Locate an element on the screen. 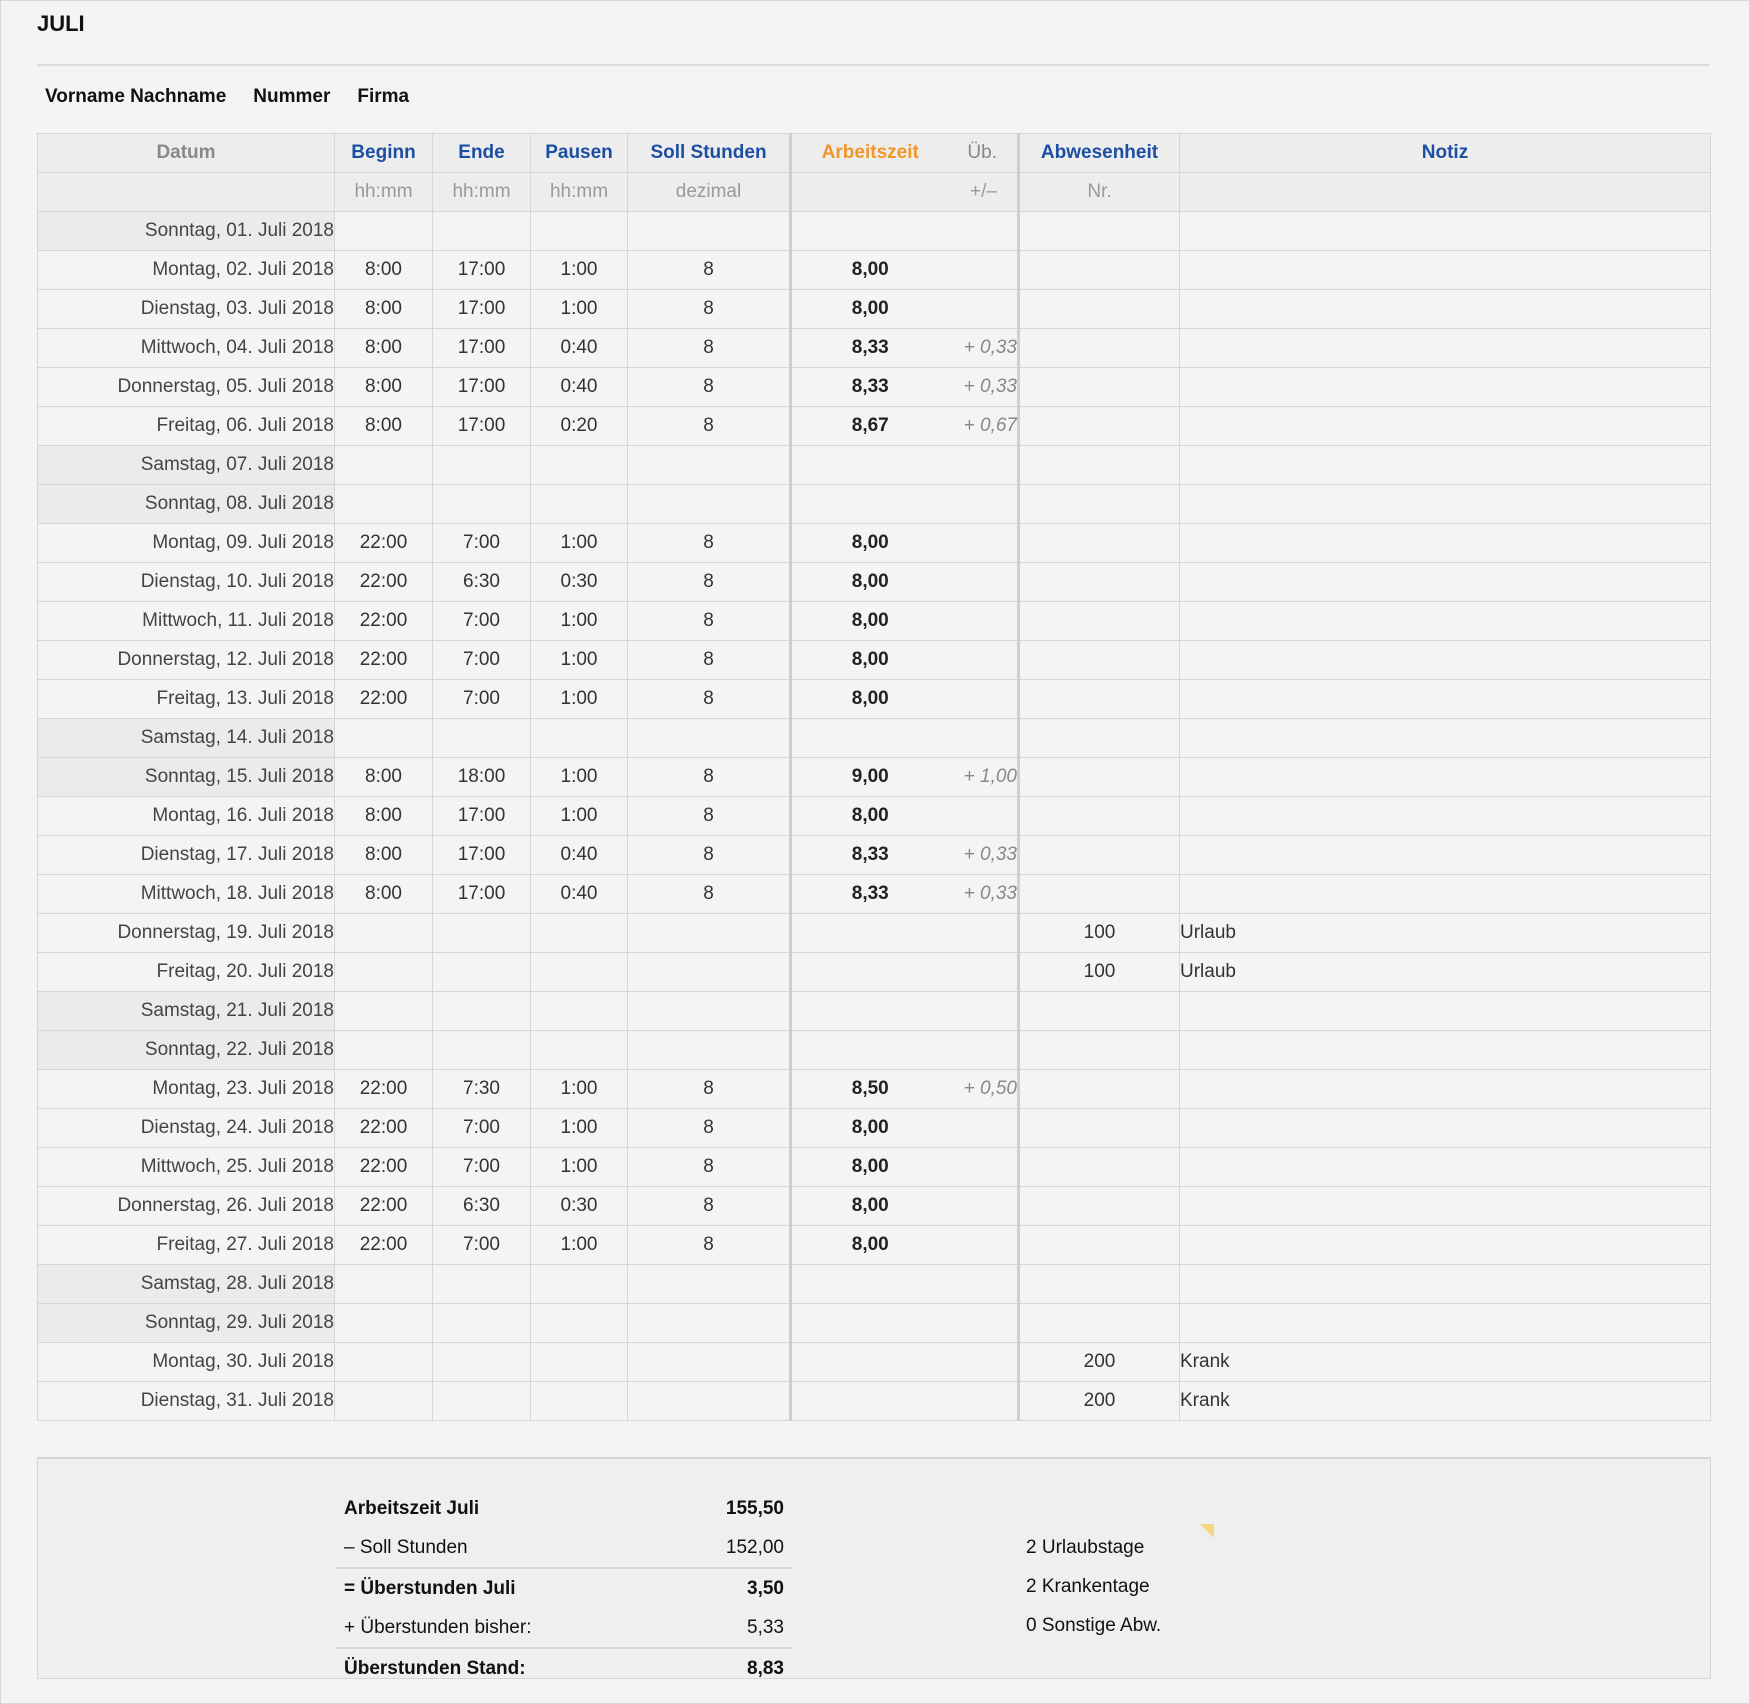 The image size is (1750, 1704). pausen-cell: 0:20 is located at coordinates (579, 426).